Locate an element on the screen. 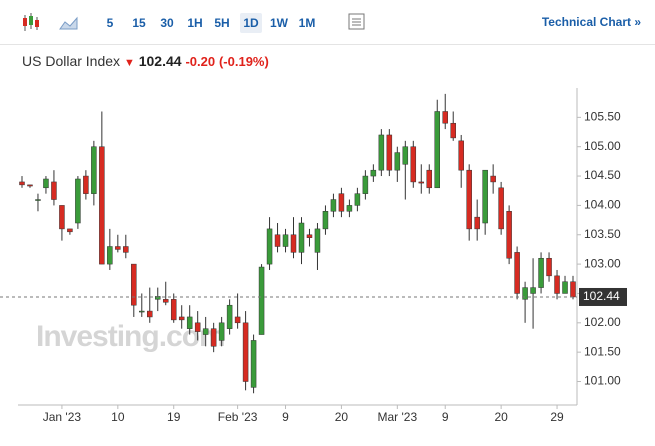 The height and width of the screenshot is (446, 655). settings-icon is located at coordinates (357, 22).